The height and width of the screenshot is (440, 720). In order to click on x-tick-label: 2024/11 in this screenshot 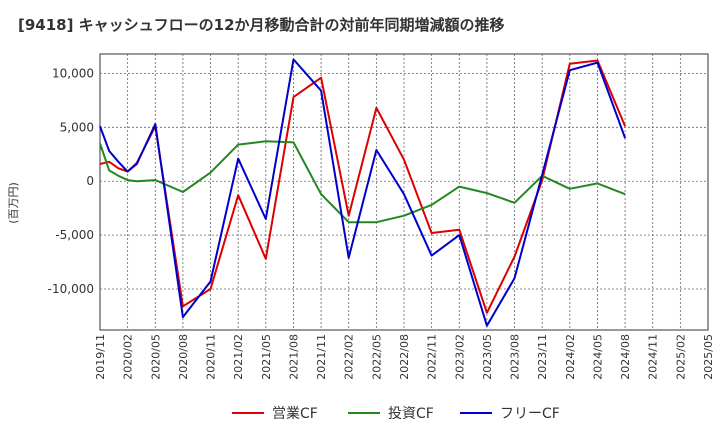, I will do `click(653, 357)`.